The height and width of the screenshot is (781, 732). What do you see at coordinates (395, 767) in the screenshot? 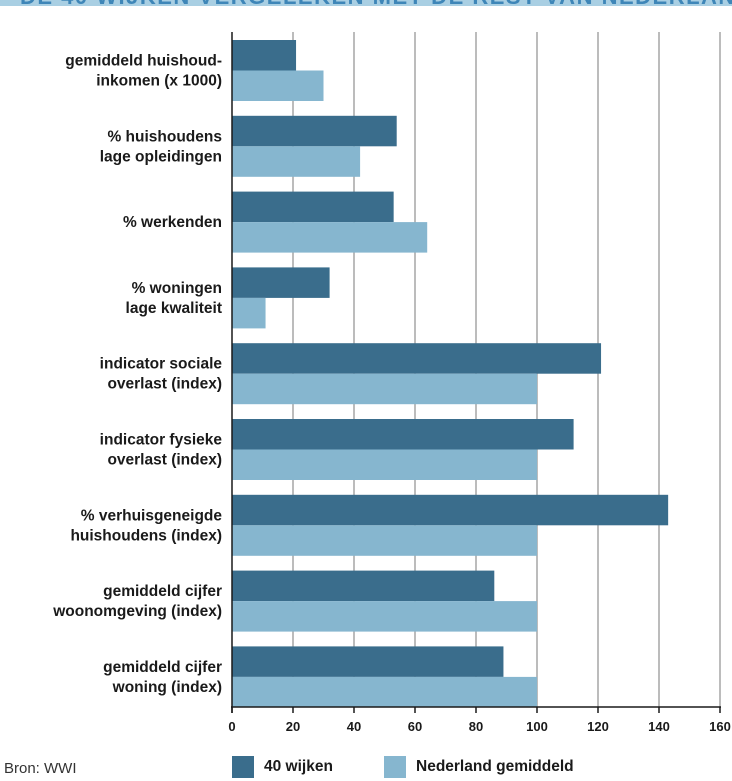
I see `legend-swatch-nederland-gemiddeld` at bounding box center [395, 767].